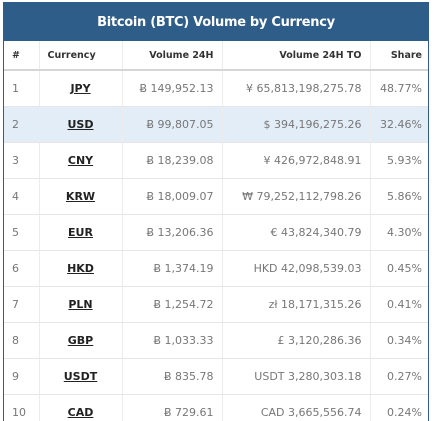 The image size is (434, 421). What do you see at coordinates (296, 407) in the screenshot?
I see `volume-to-cell: CAD 3,665,556.74` at bounding box center [296, 407].